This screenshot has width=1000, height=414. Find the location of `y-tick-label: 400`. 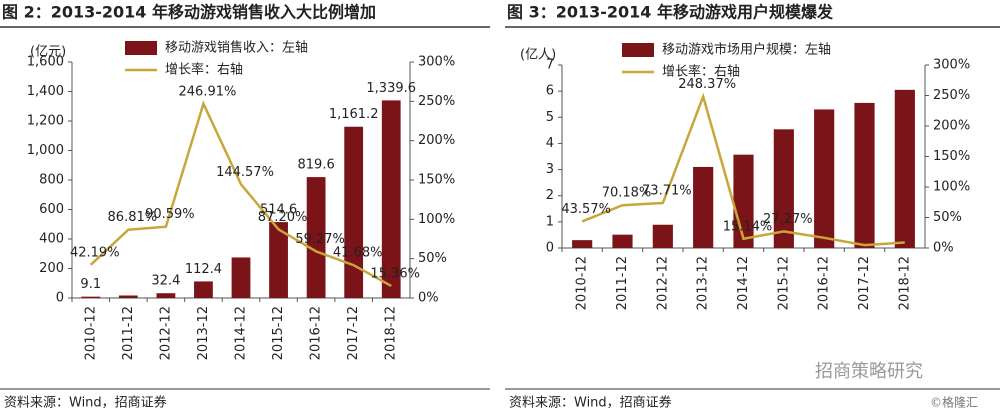

y-tick-label: 400 is located at coordinates (51, 239).